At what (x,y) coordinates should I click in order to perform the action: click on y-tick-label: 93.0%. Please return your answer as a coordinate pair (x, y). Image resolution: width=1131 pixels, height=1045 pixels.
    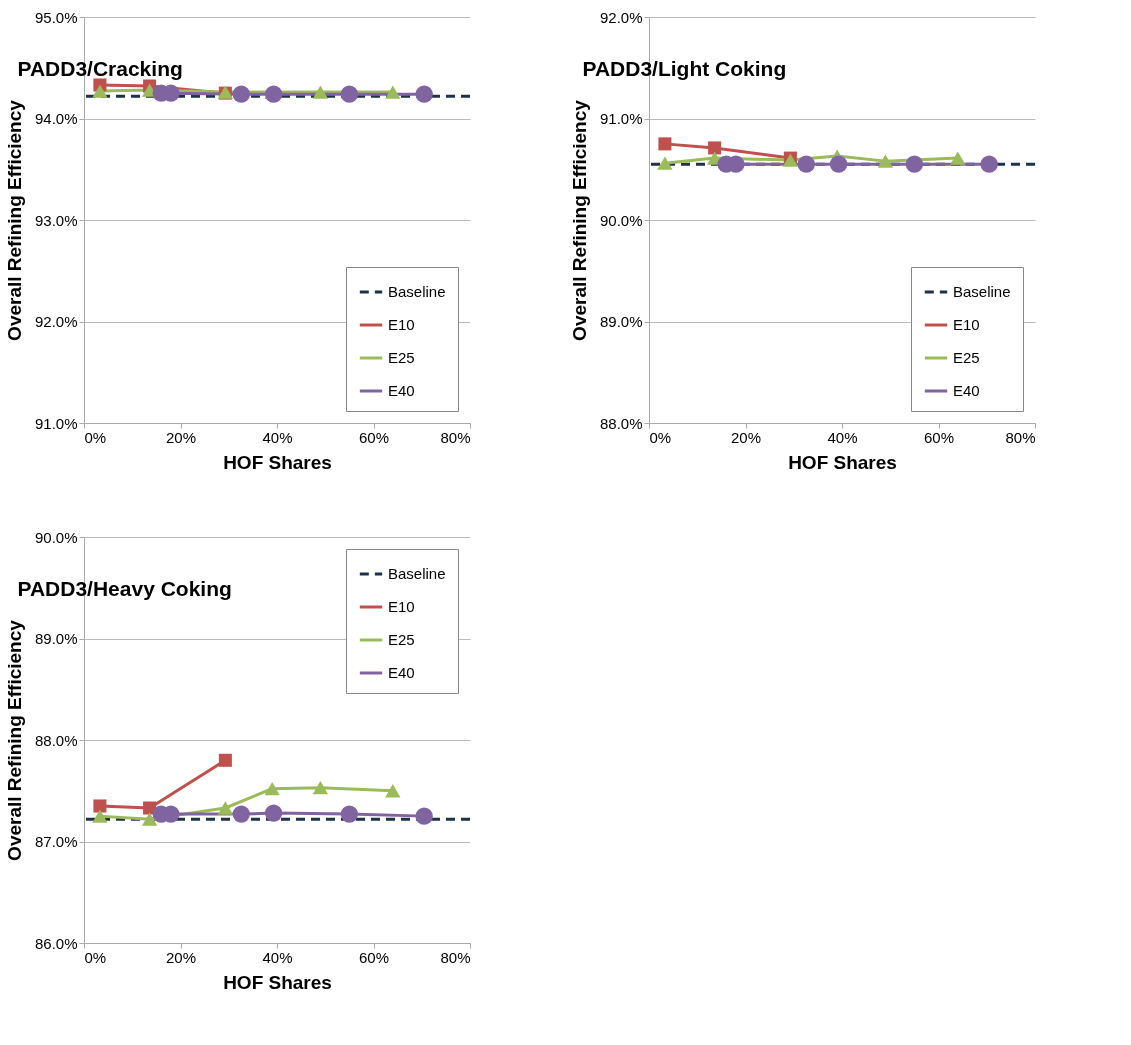
    Looking at the image, I should click on (56, 220).